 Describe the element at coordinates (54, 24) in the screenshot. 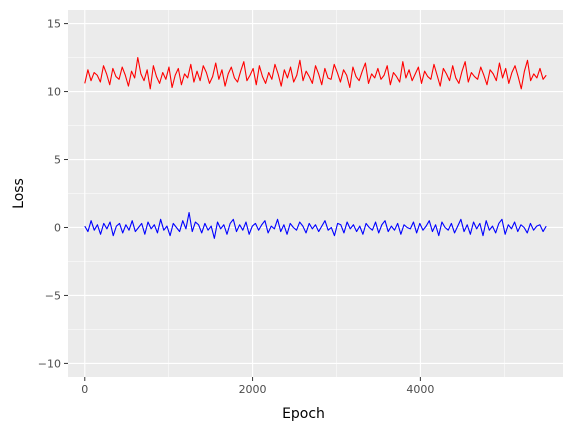

I see `y-tick-label: 15` at that location.